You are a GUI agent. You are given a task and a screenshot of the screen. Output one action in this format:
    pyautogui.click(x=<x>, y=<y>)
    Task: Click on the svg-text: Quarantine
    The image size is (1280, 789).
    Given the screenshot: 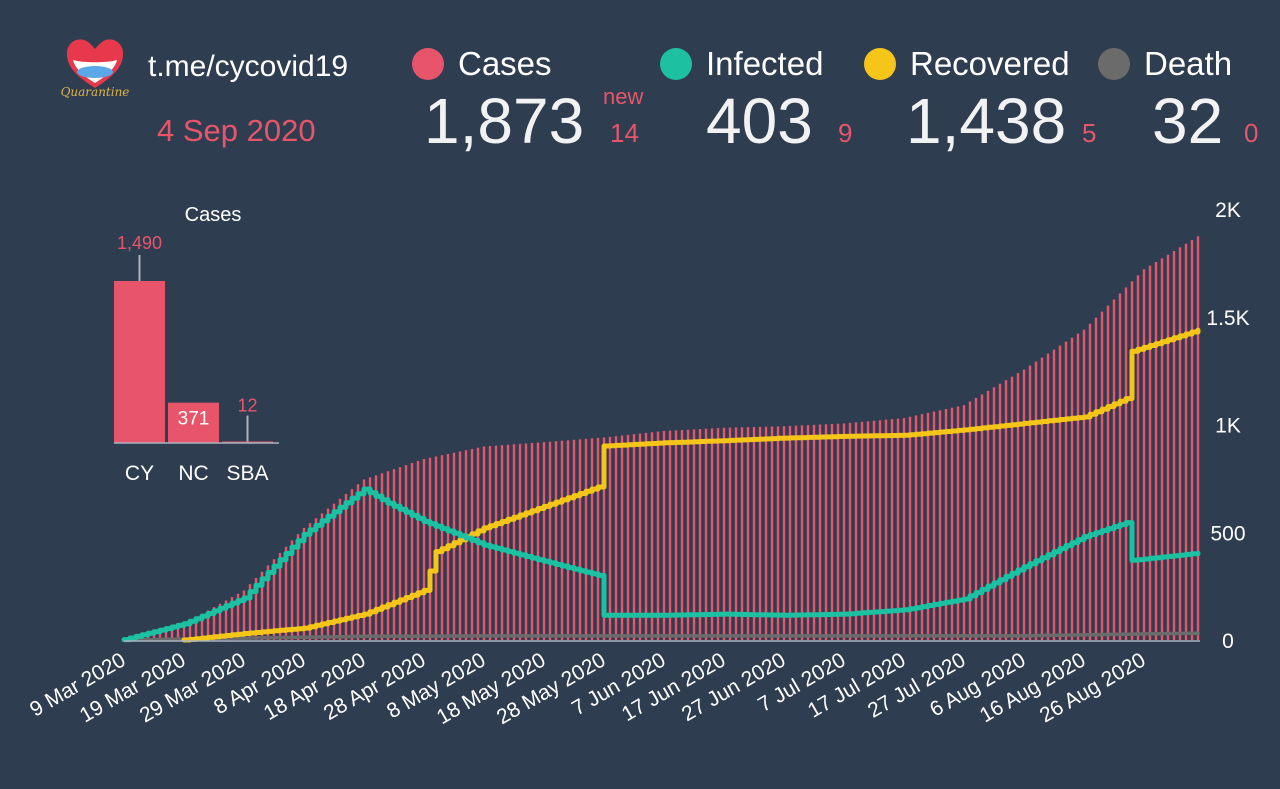 What is the action you would take?
    pyautogui.click(x=95, y=92)
    